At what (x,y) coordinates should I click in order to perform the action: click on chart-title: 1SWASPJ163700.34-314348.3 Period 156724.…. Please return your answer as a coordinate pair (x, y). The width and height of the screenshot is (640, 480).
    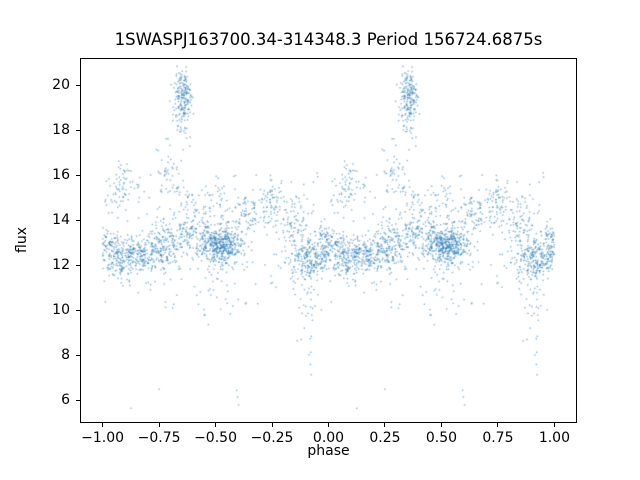
    Looking at the image, I should click on (328, 39).